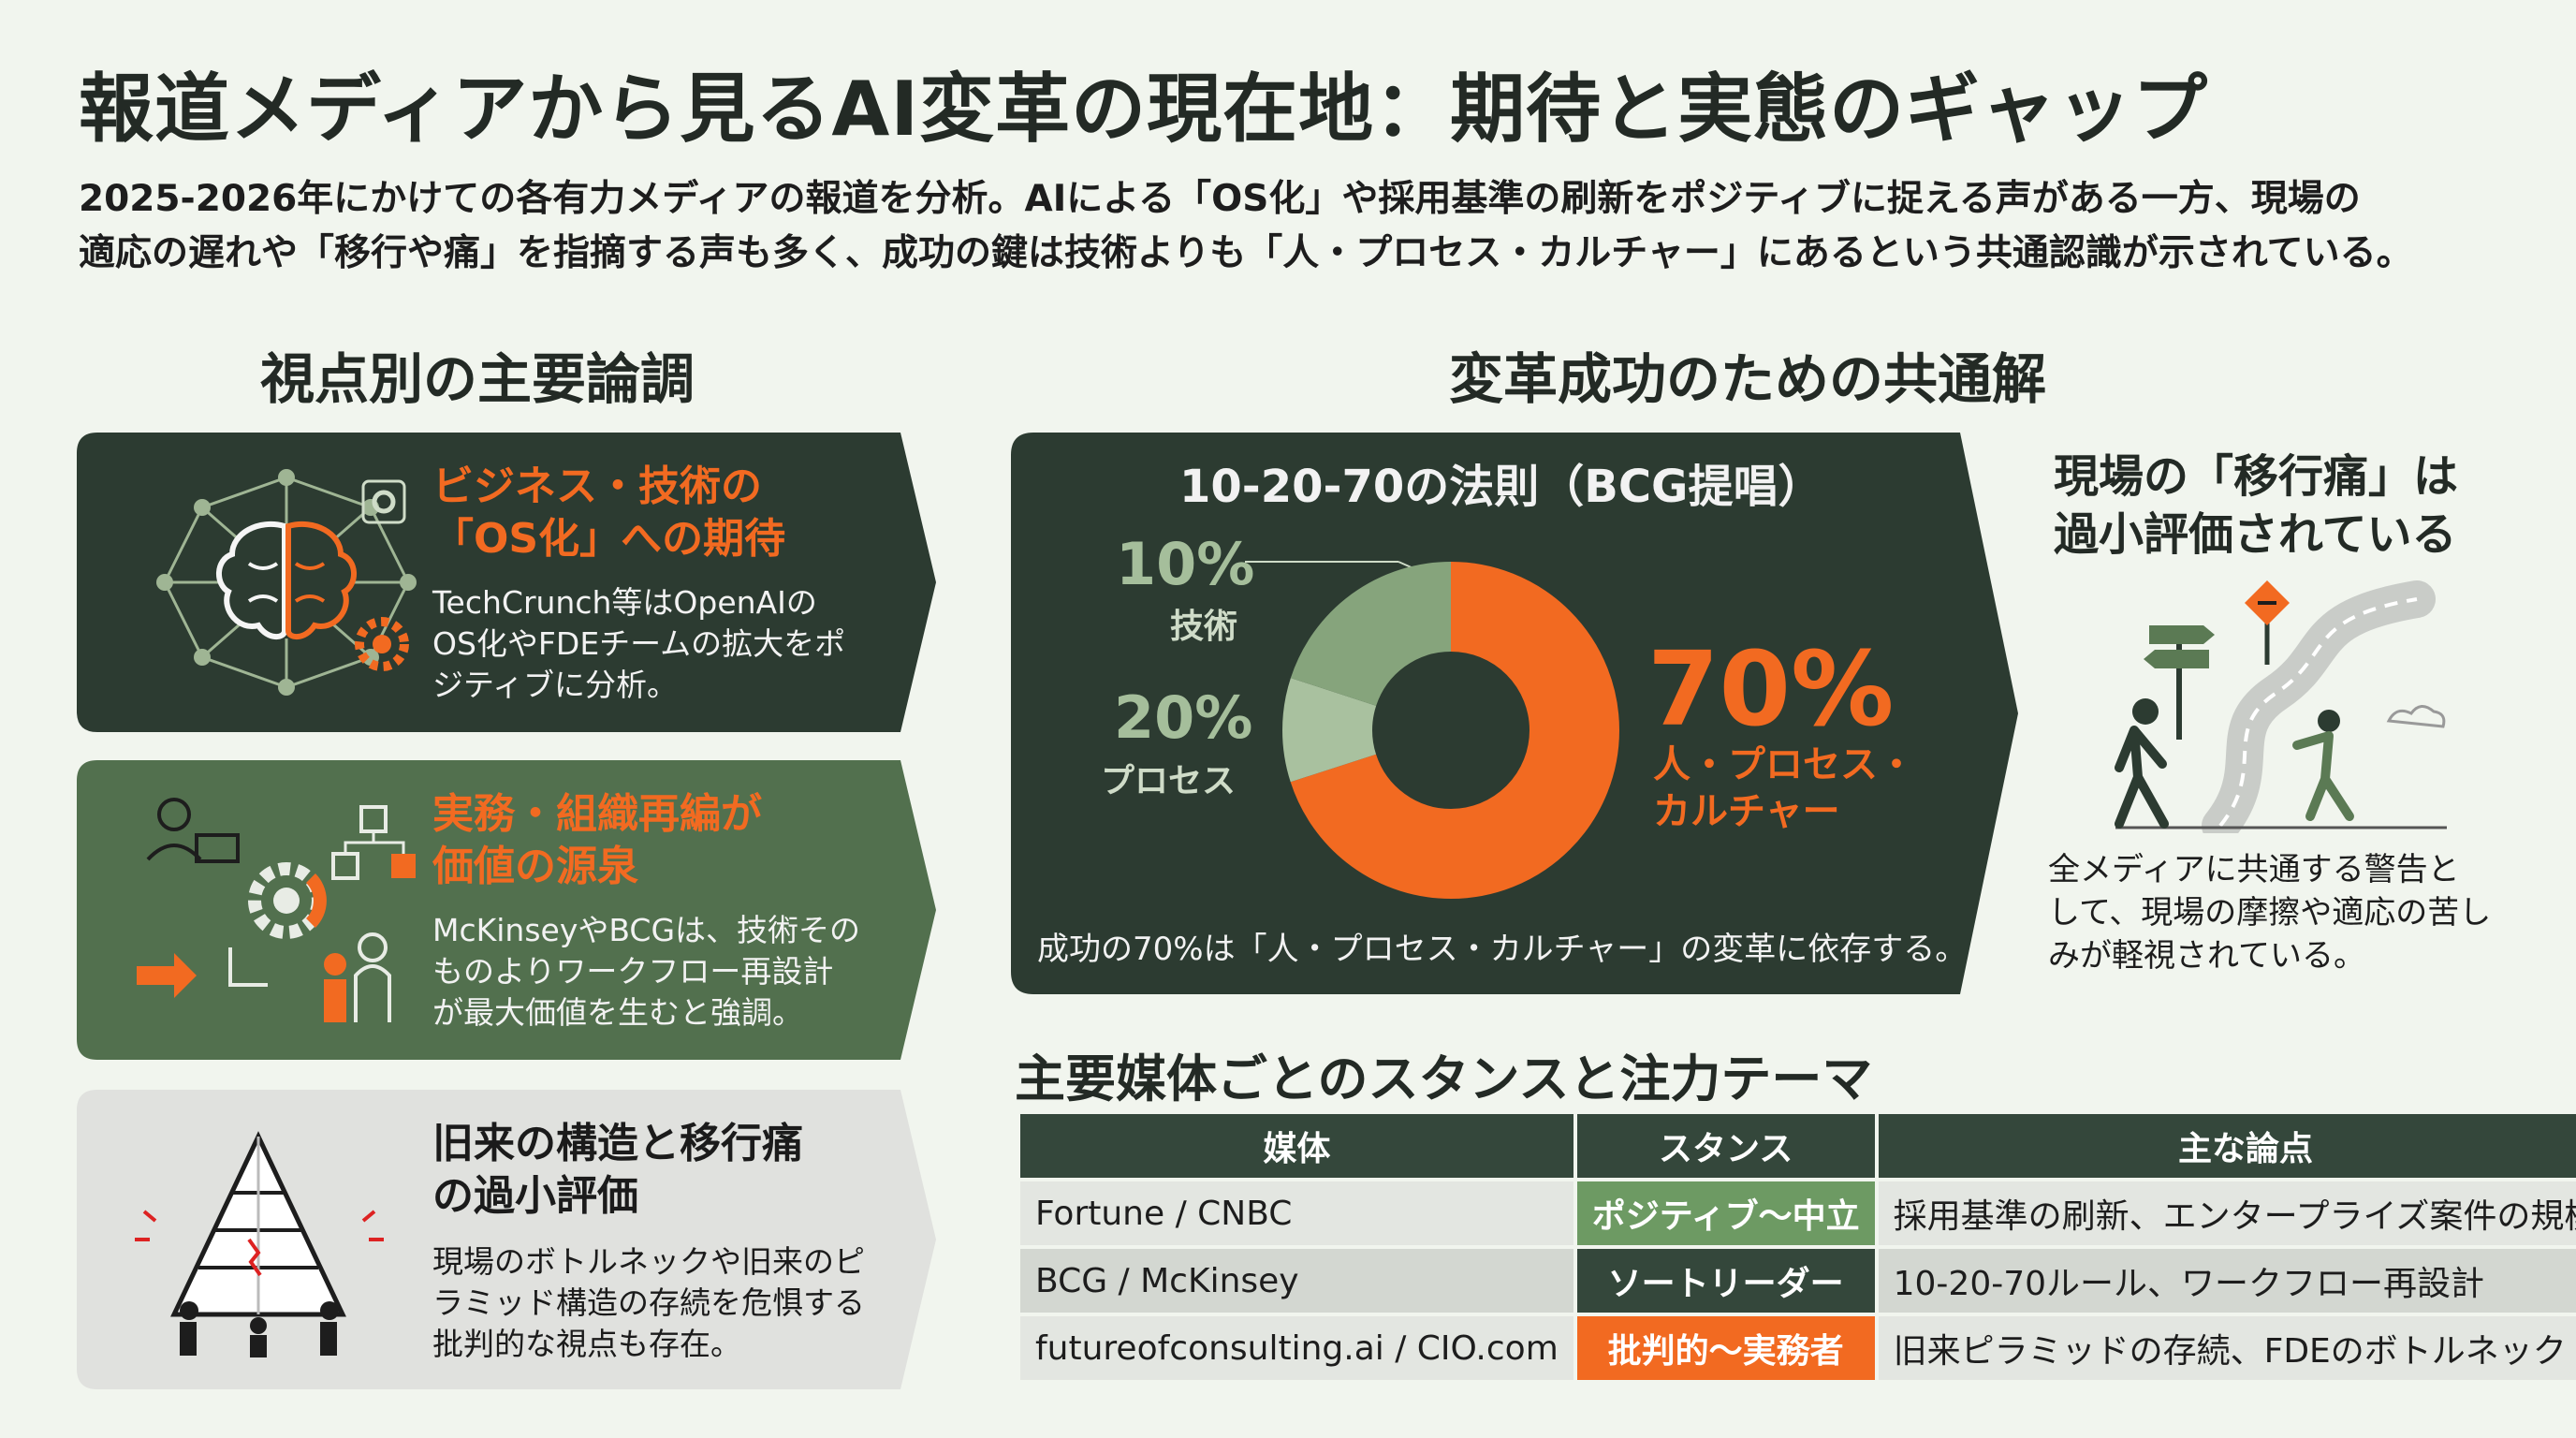  Describe the element at coordinates (1725, 1146) in the screenshot. I see `column-header-stance: スタンス` at that location.